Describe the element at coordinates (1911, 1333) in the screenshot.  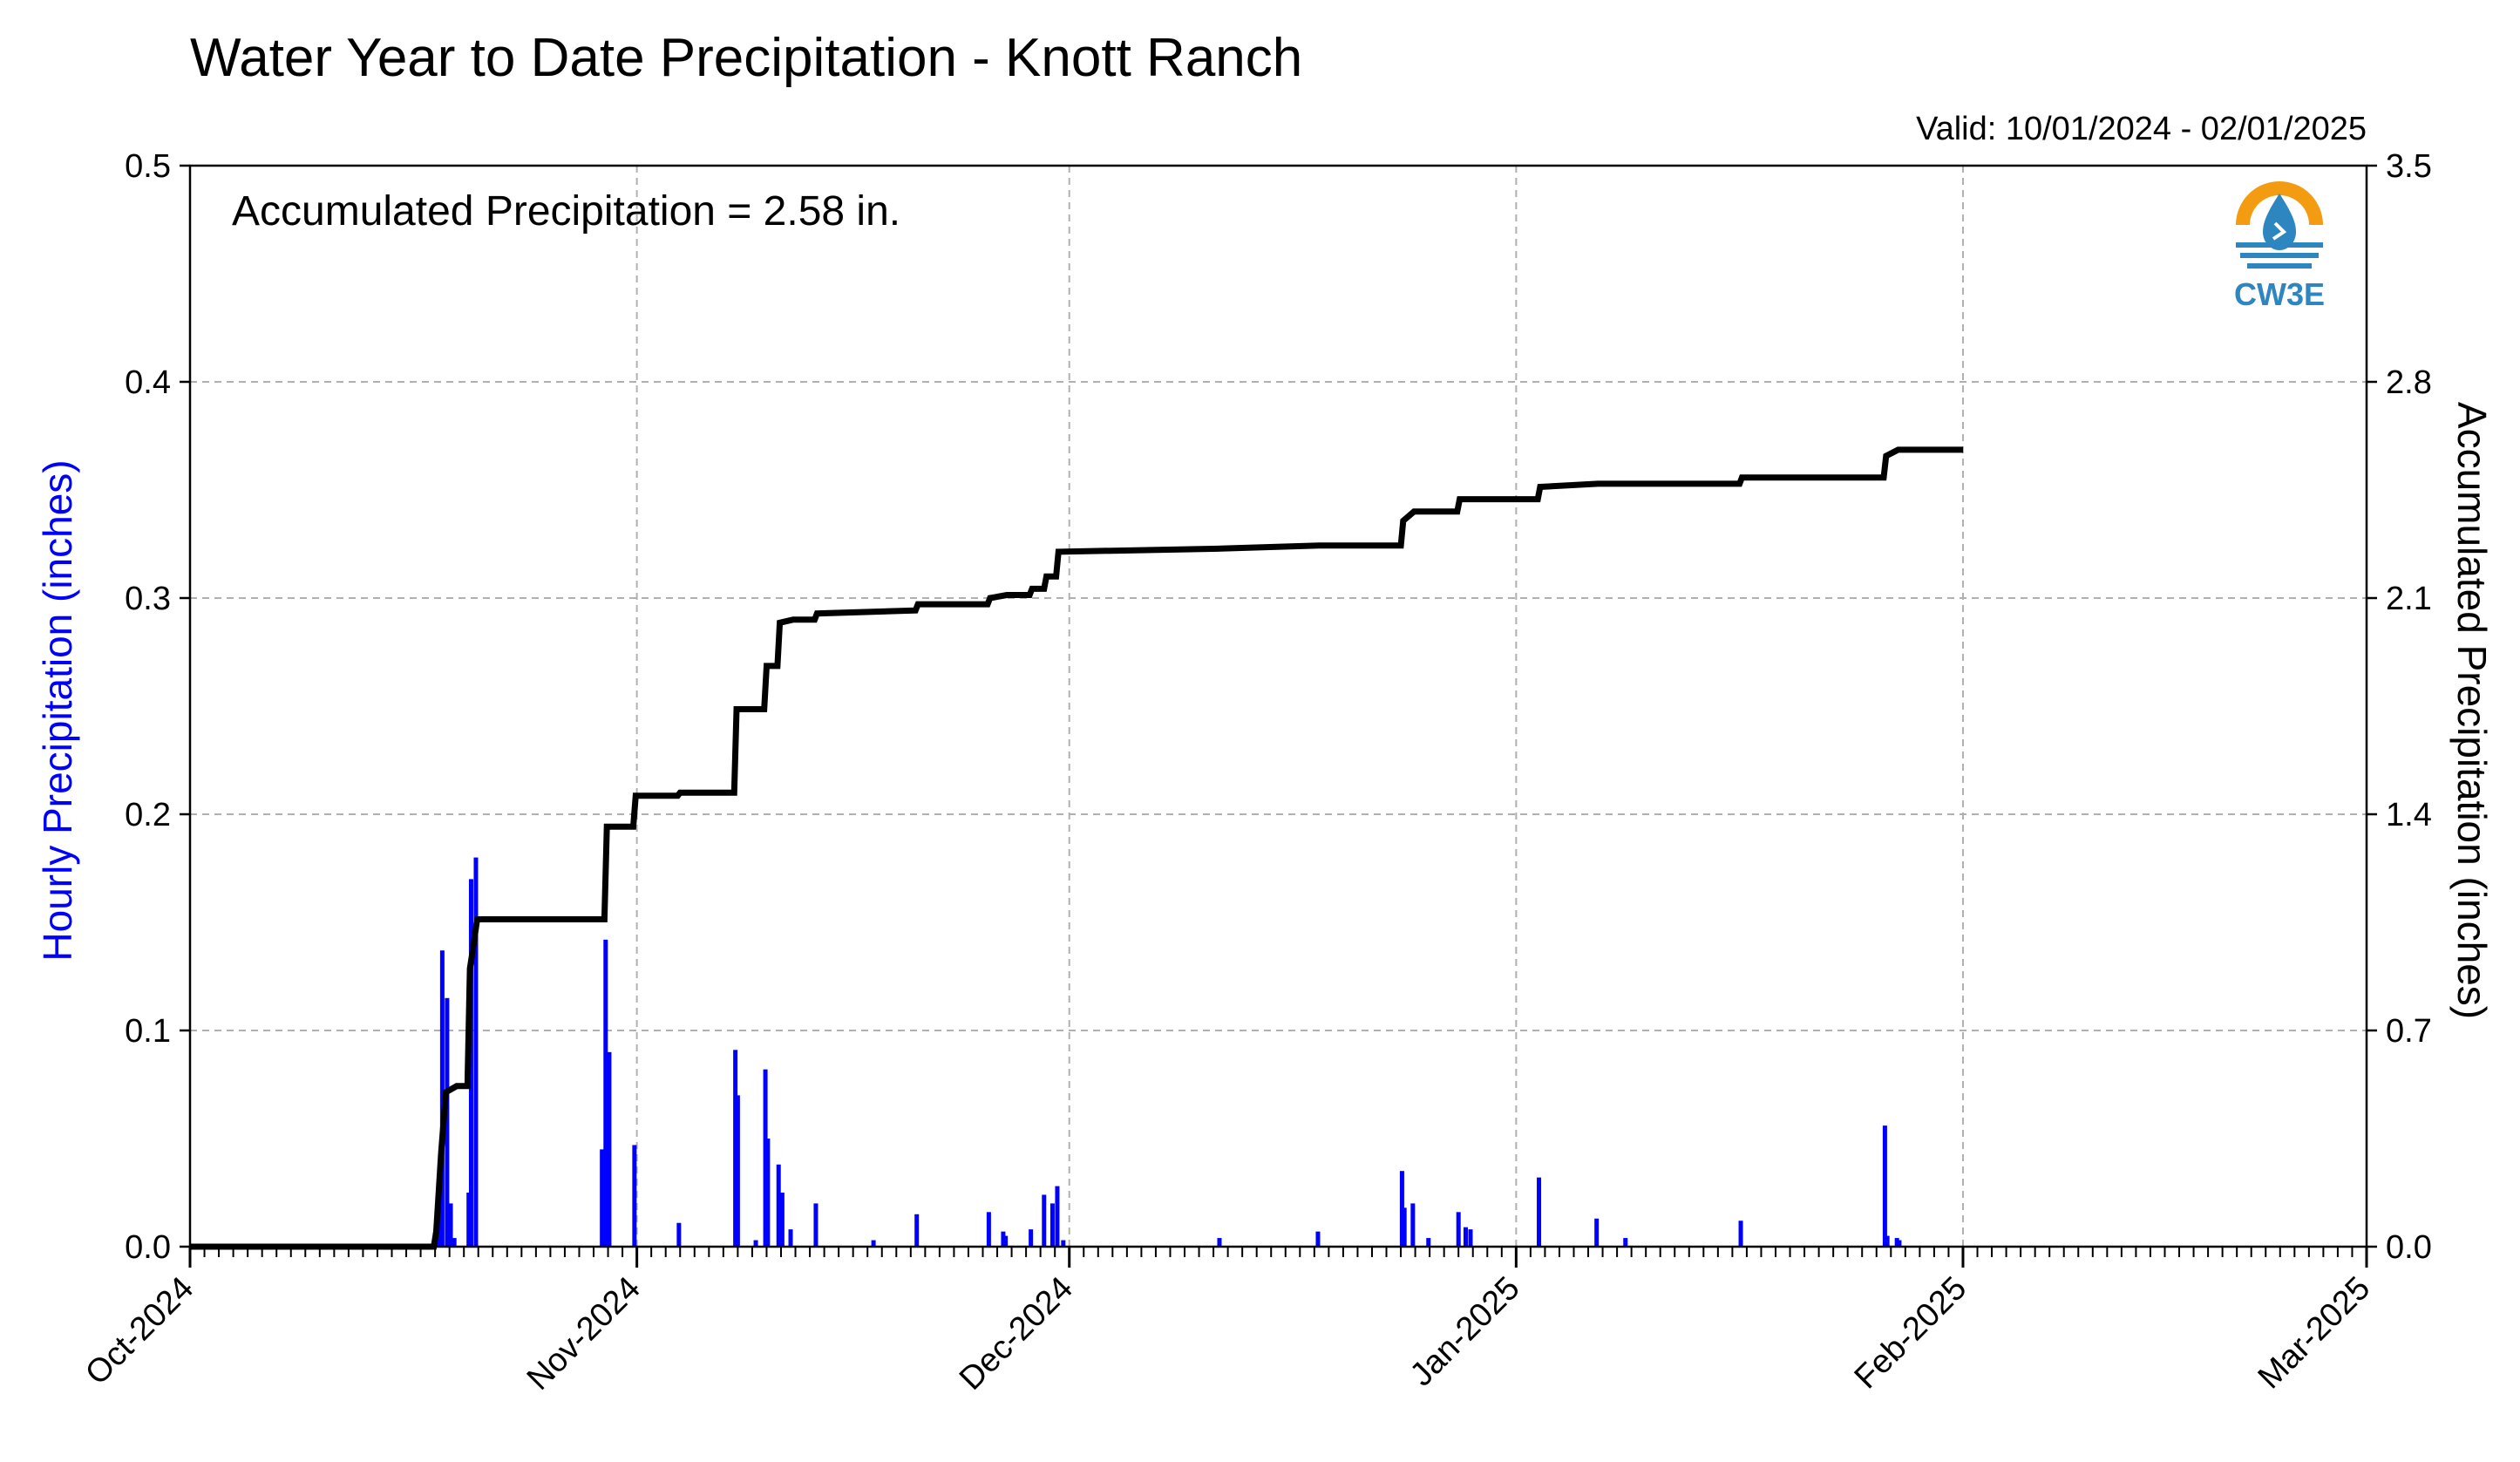
I see `x-tick-label: Feb-2025` at that location.